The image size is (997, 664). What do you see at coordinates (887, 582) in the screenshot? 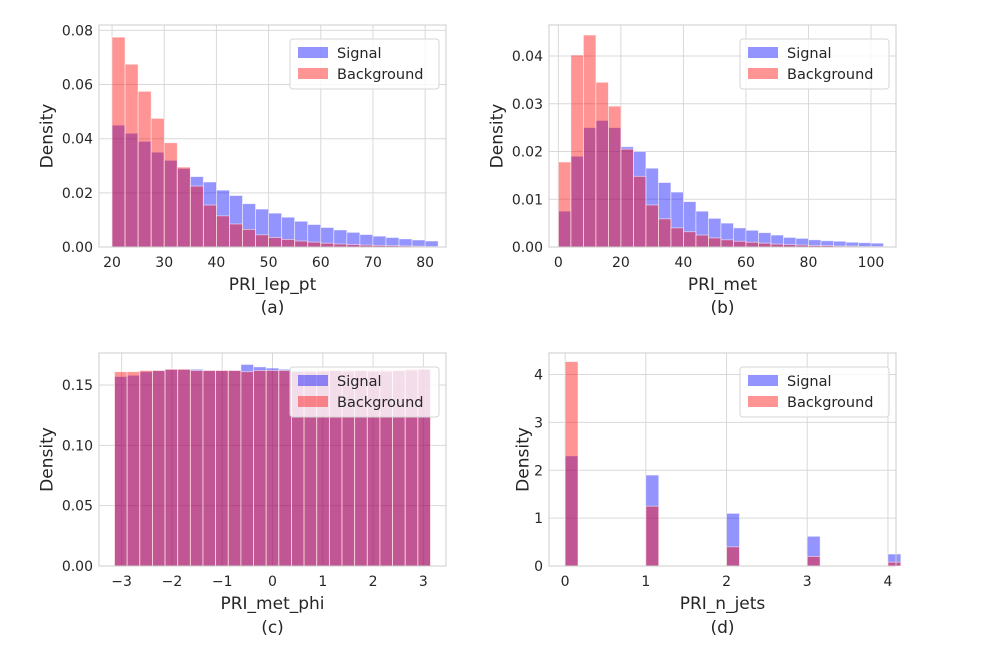
I see `x-tick-label: 4` at bounding box center [887, 582].